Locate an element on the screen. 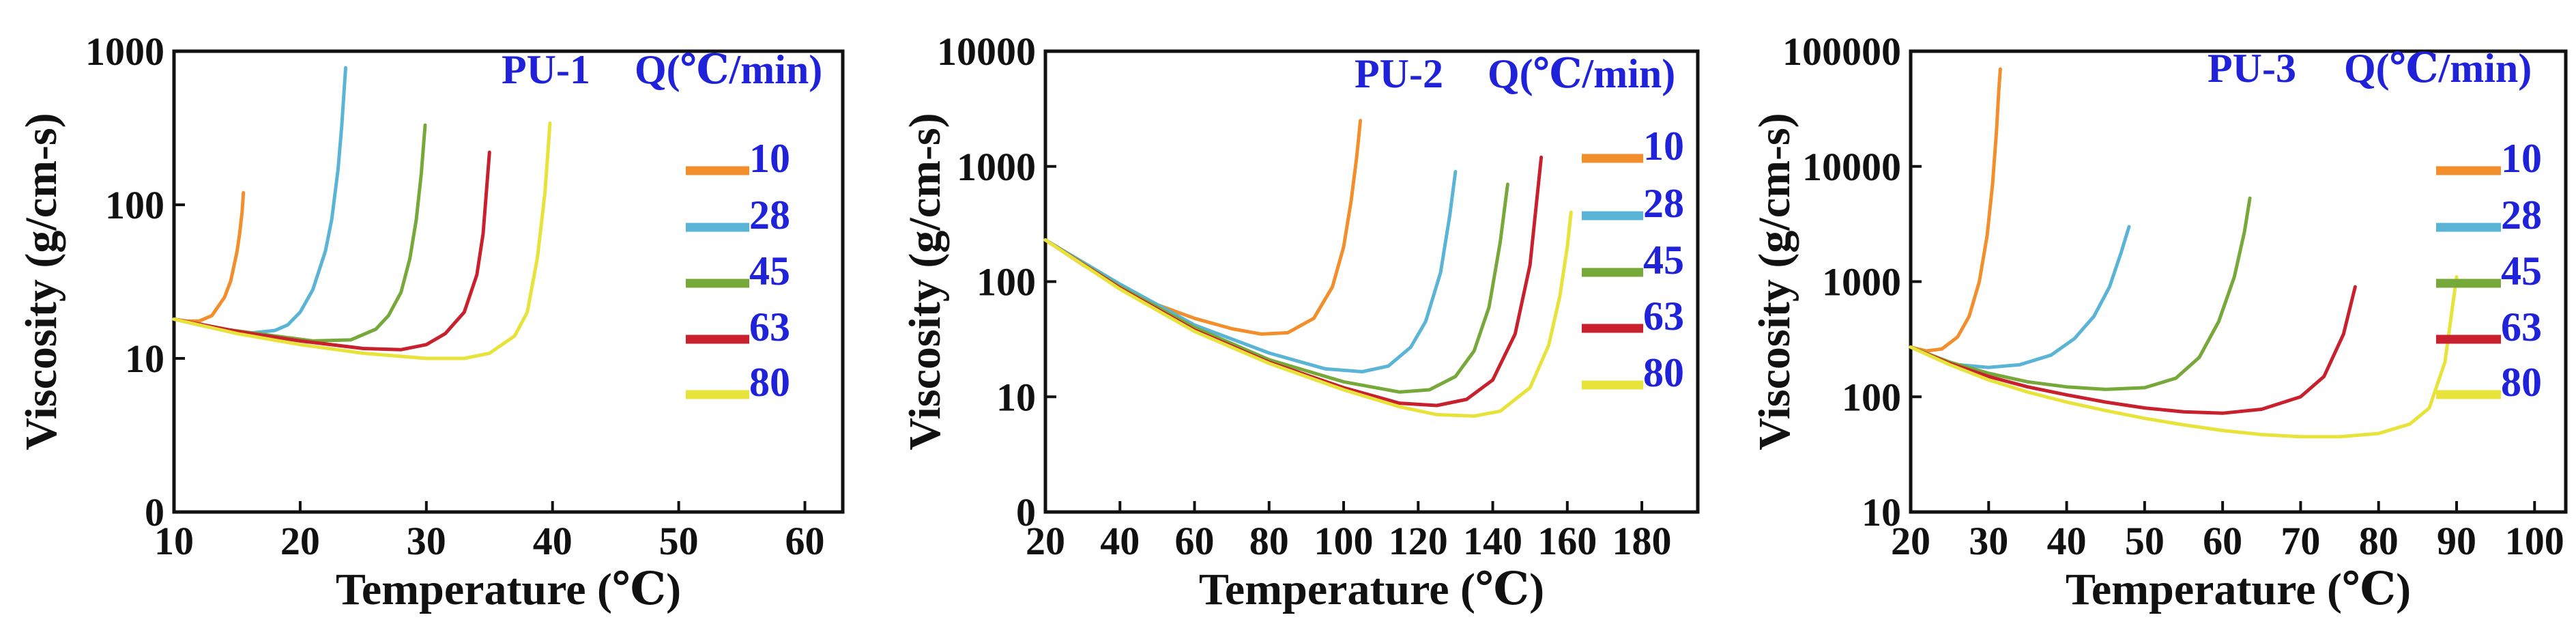 This screenshot has width=2576, height=626. sample-label: PU-2 is located at coordinates (1399, 73).